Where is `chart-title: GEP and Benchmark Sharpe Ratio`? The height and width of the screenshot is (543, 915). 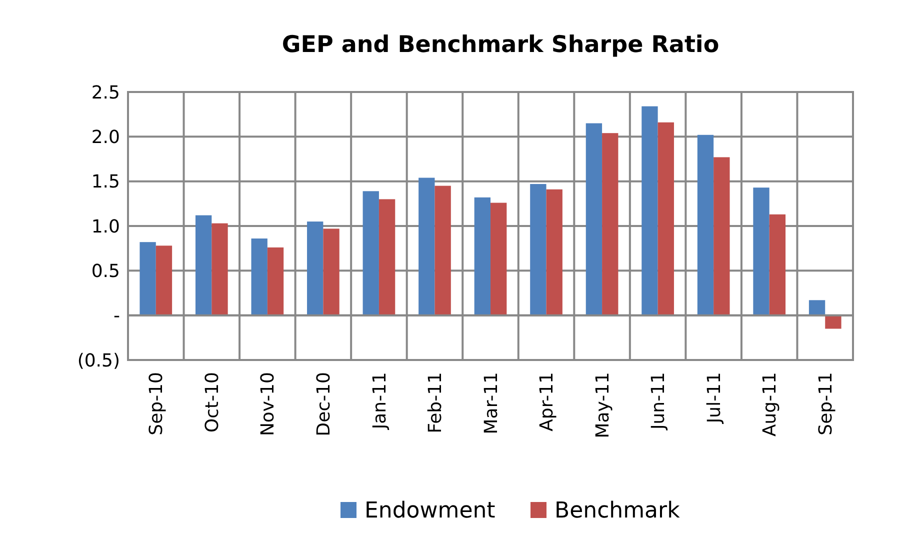
chart-title: GEP and Benchmark Sharpe Ratio is located at coordinates (501, 45).